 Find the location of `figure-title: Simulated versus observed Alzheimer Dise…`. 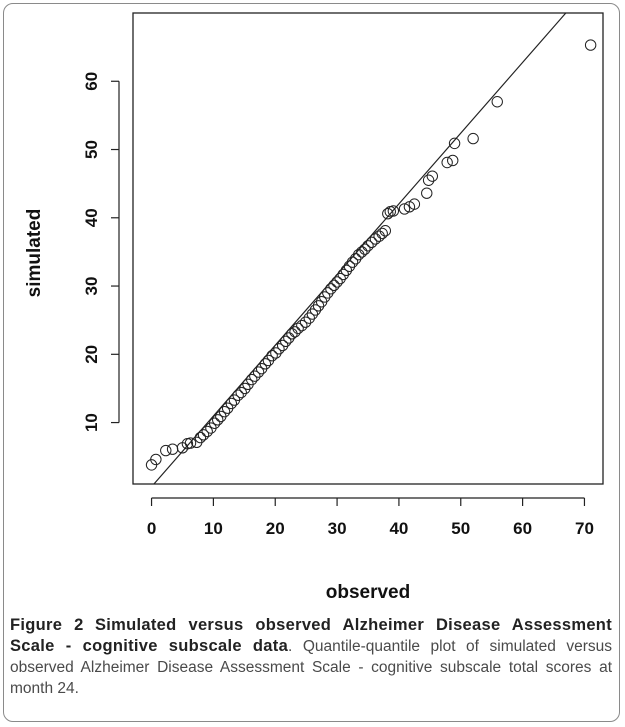

figure-title: Simulated versus observed Alzheimer Dise… is located at coordinates (311, 635).